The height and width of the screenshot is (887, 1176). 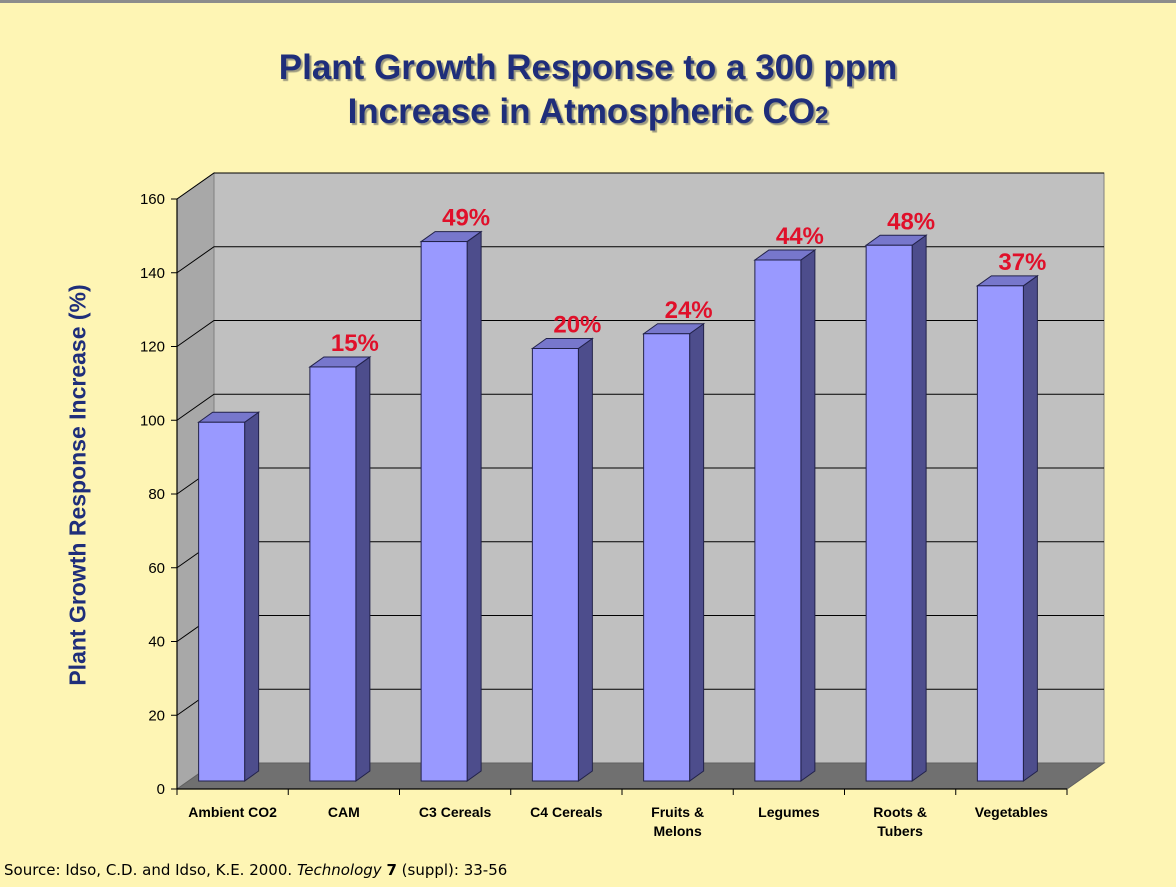 I want to click on x-tick-label: C3 Cereals, so click(x=455, y=812).